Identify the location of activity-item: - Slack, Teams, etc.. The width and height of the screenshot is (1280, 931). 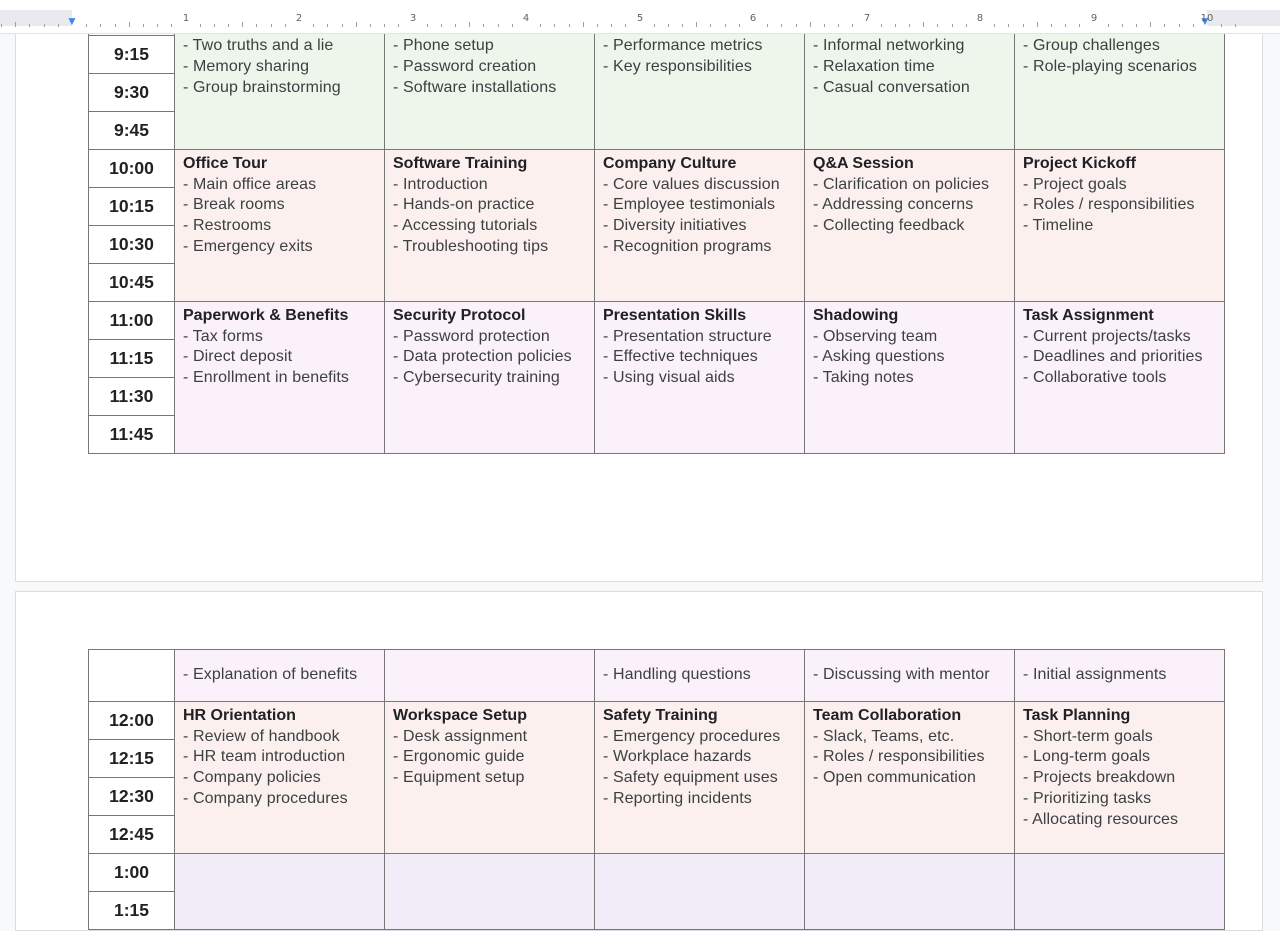
(884, 736).